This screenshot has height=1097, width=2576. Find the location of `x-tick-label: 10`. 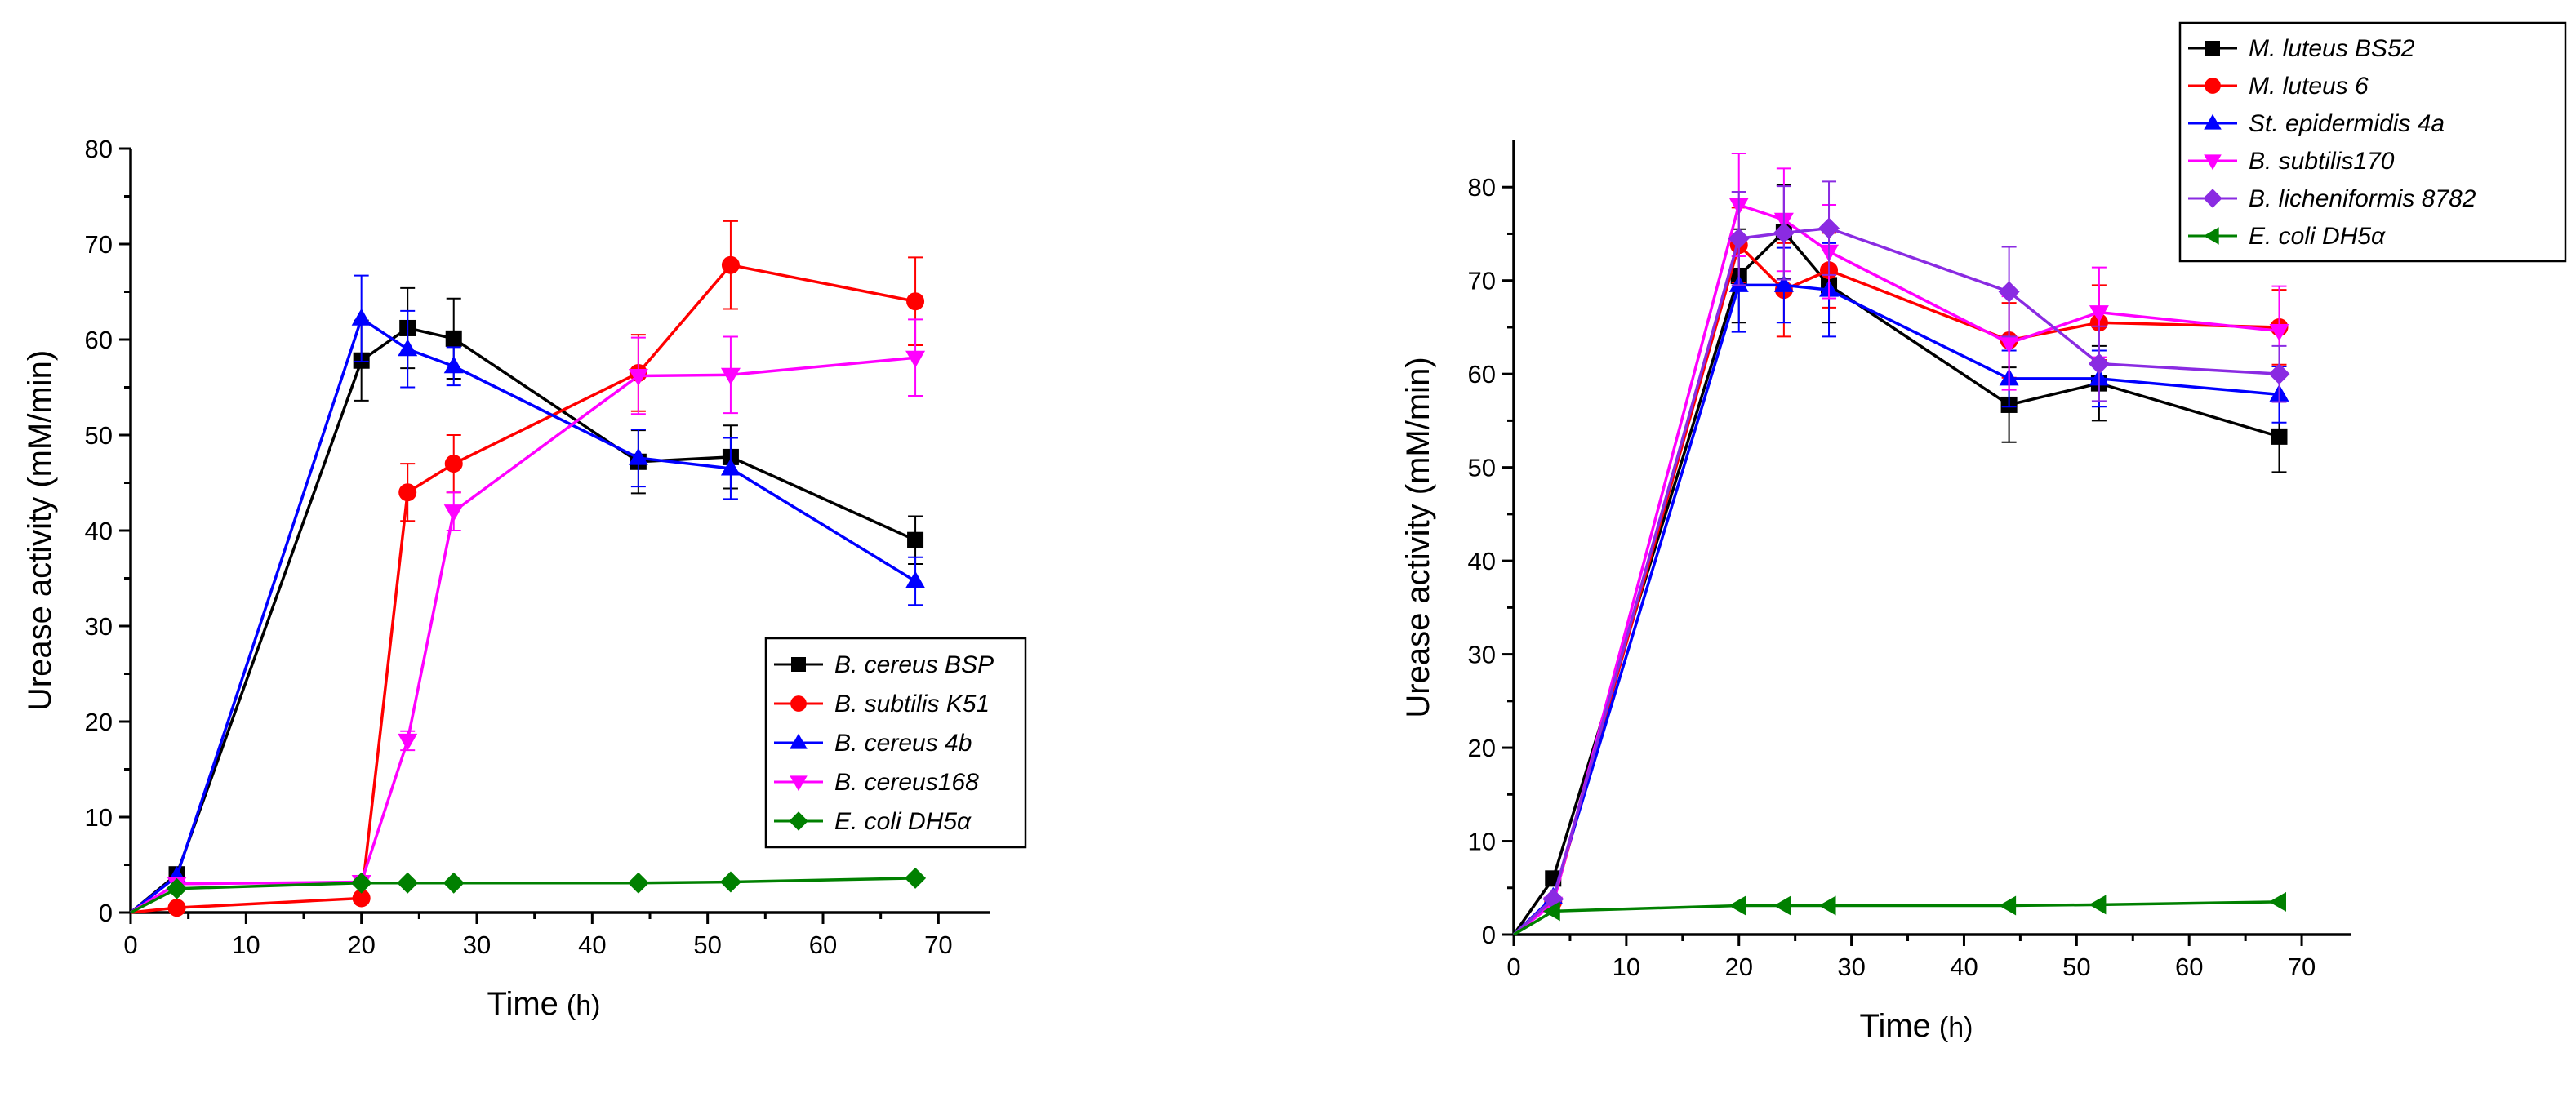

x-tick-label: 10 is located at coordinates (246, 945).